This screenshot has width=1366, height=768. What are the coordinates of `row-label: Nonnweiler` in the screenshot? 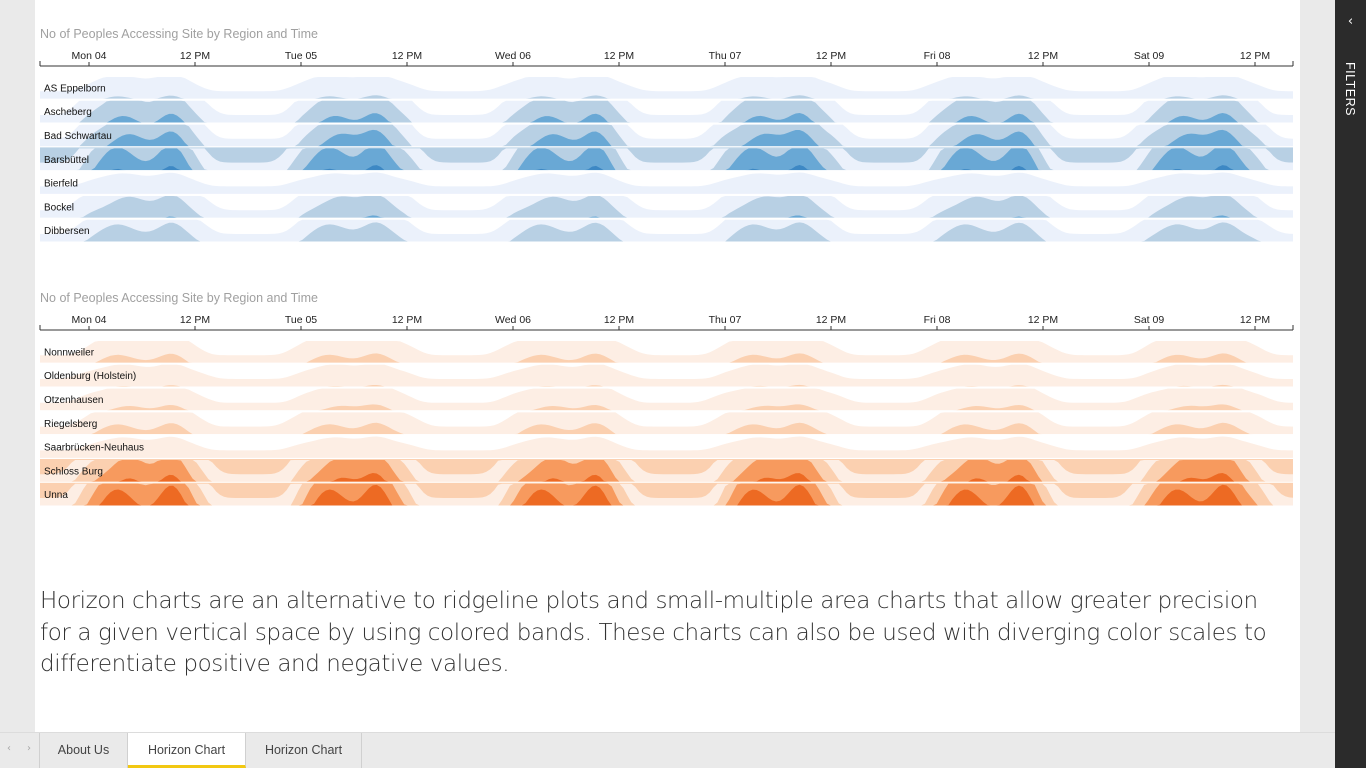 It's located at (69, 352).